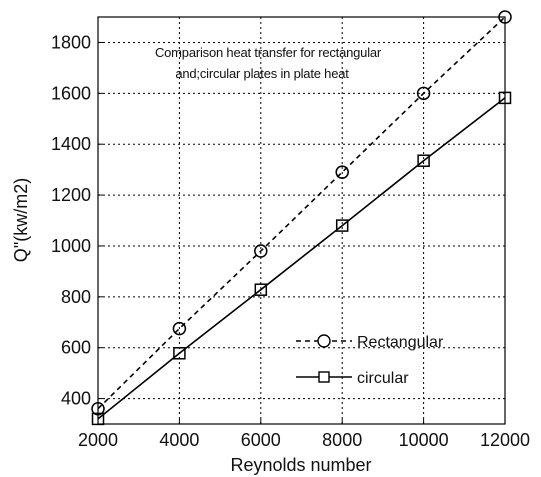 The image size is (541, 477). What do you see at coordinates (268, 52) in the screenshot?
I see `annotation-line-1: Comparison heat transfer for rectangular` at bounding box center [268, 52].